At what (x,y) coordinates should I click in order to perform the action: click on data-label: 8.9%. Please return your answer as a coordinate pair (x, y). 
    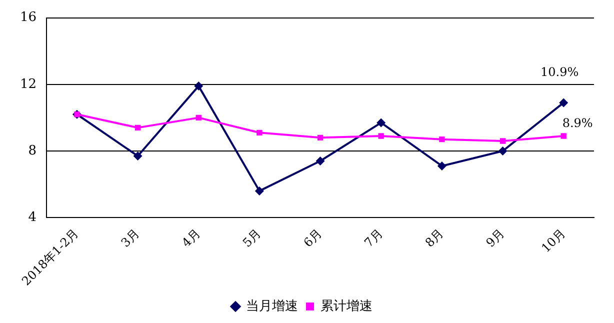
    Looking at the image, I should click on (577, 123).